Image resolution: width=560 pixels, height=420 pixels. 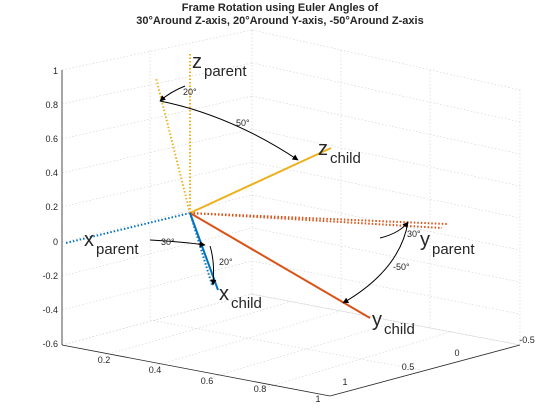 I want to click on series-line-y-child, so click(x=280, y=265).